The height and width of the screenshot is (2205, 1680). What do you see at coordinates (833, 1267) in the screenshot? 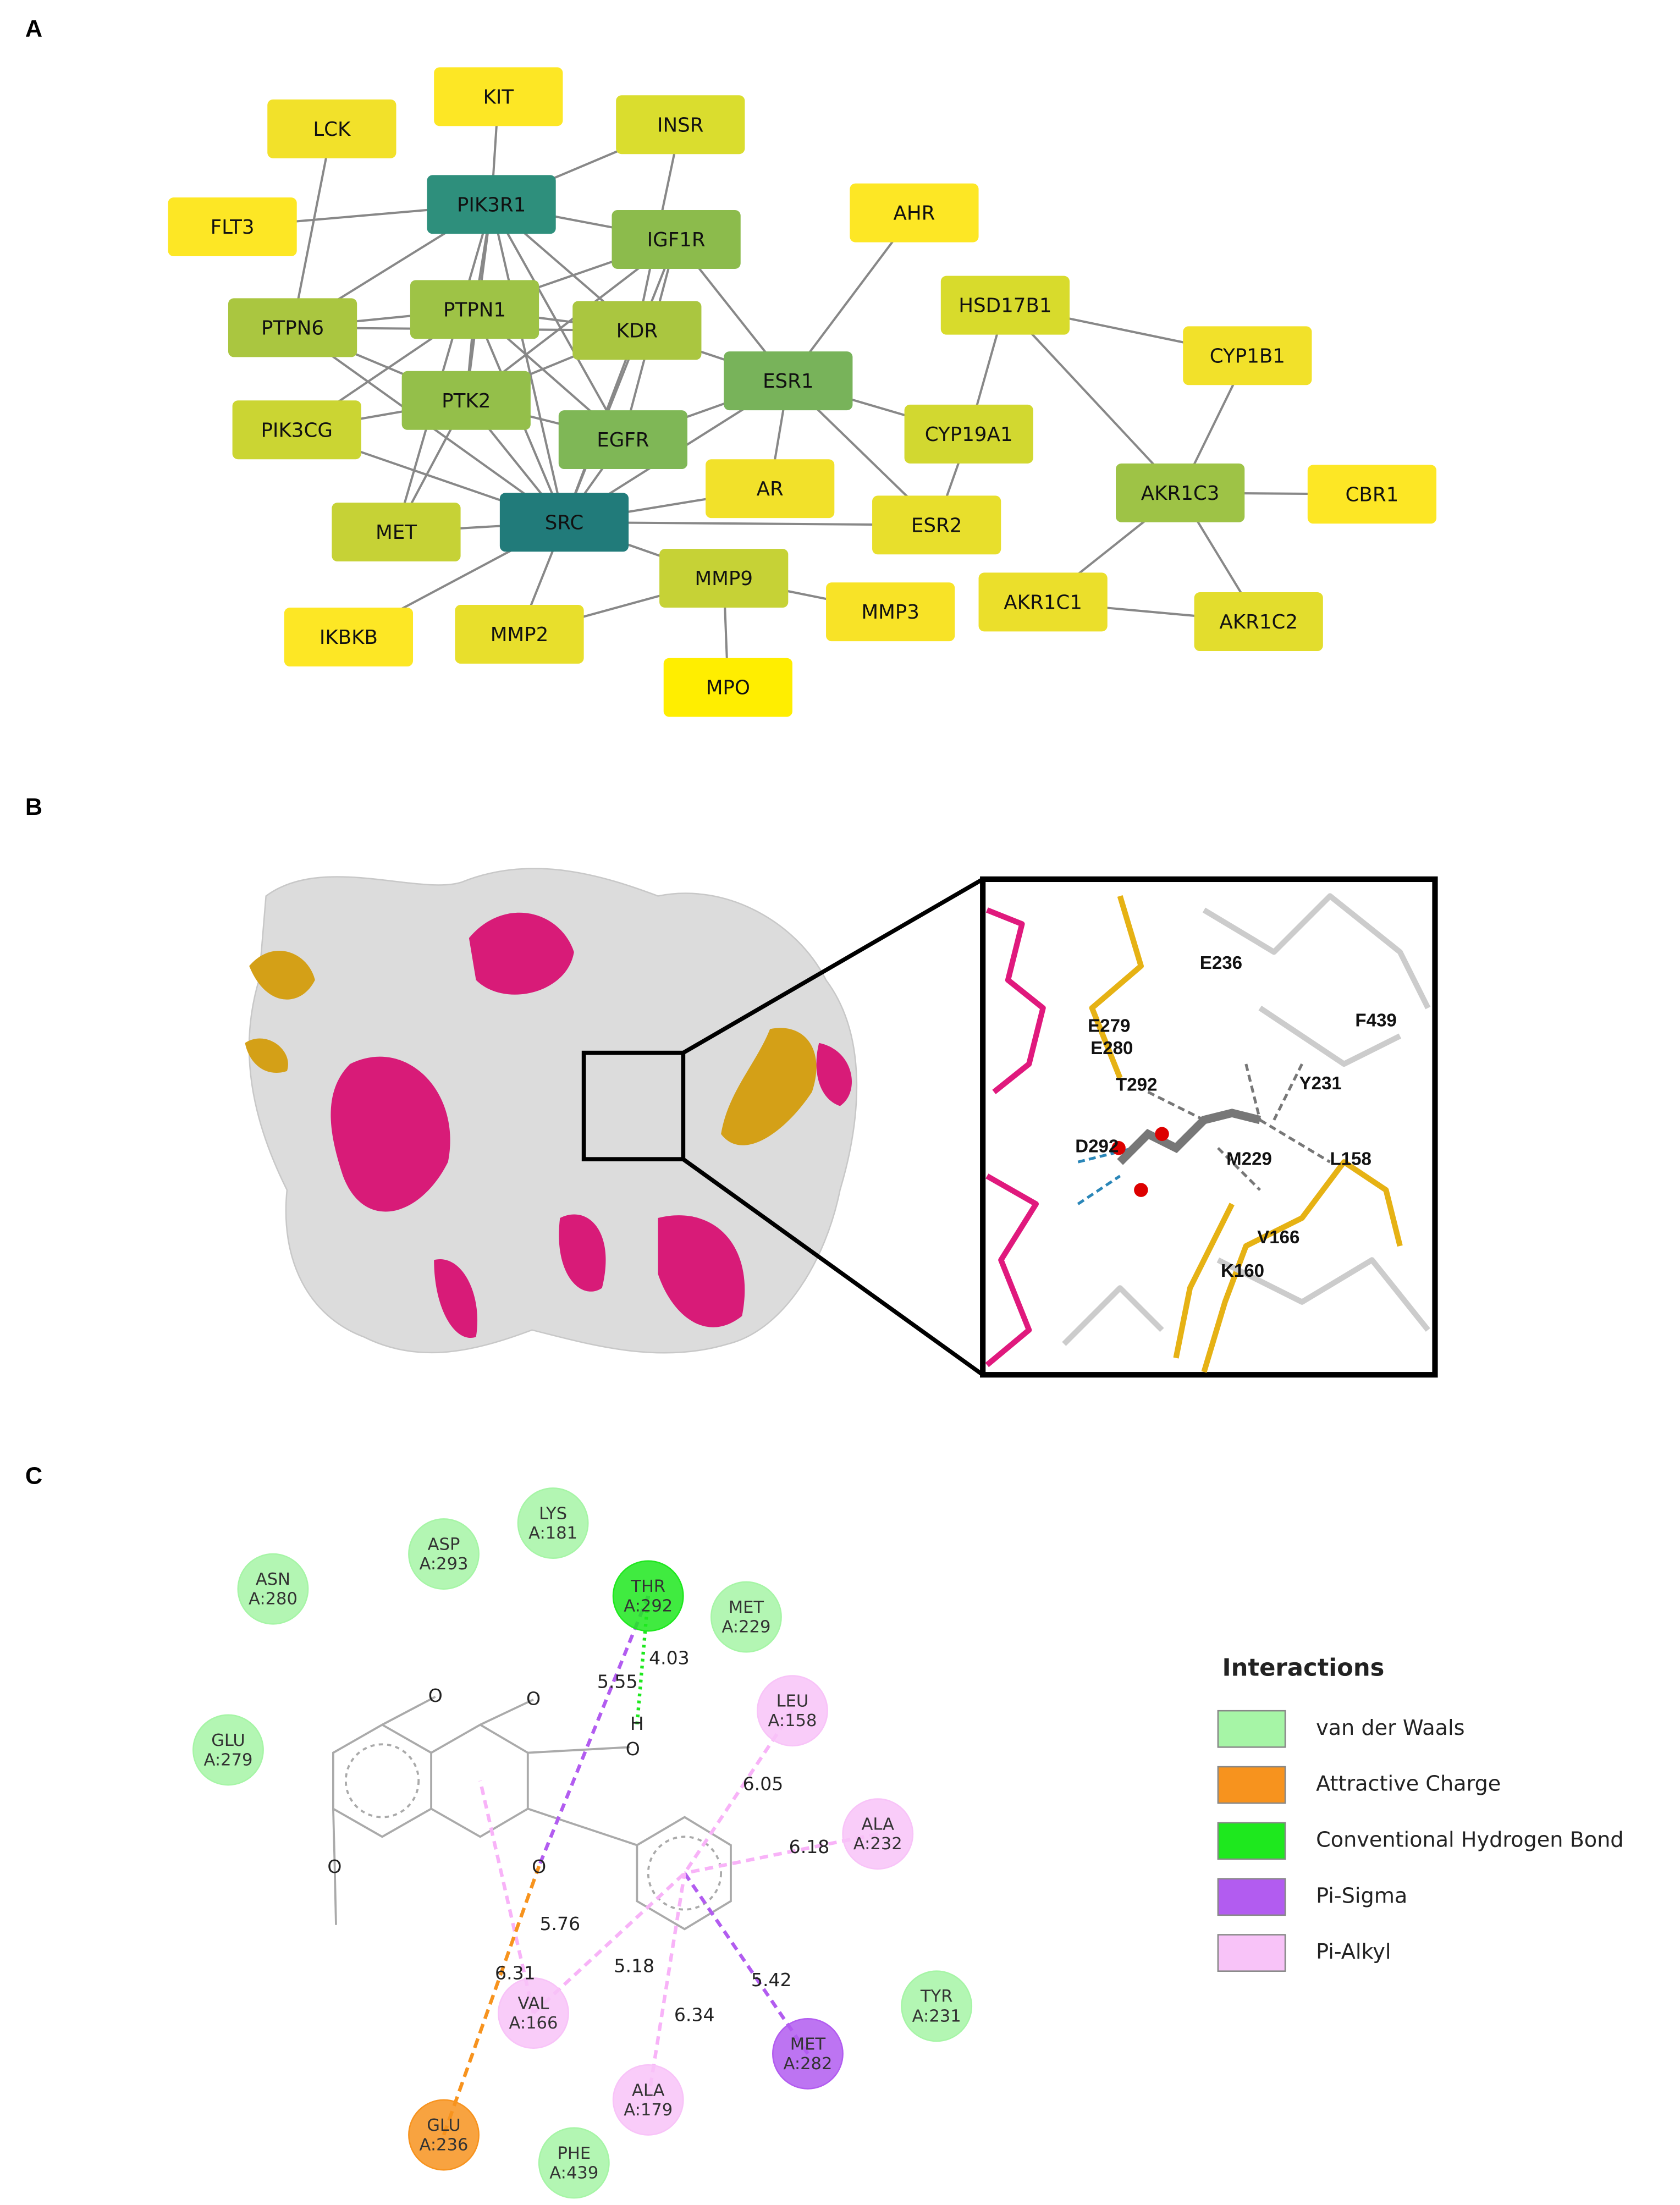
I see `zoom-line` at bounding box center [833, 1267].